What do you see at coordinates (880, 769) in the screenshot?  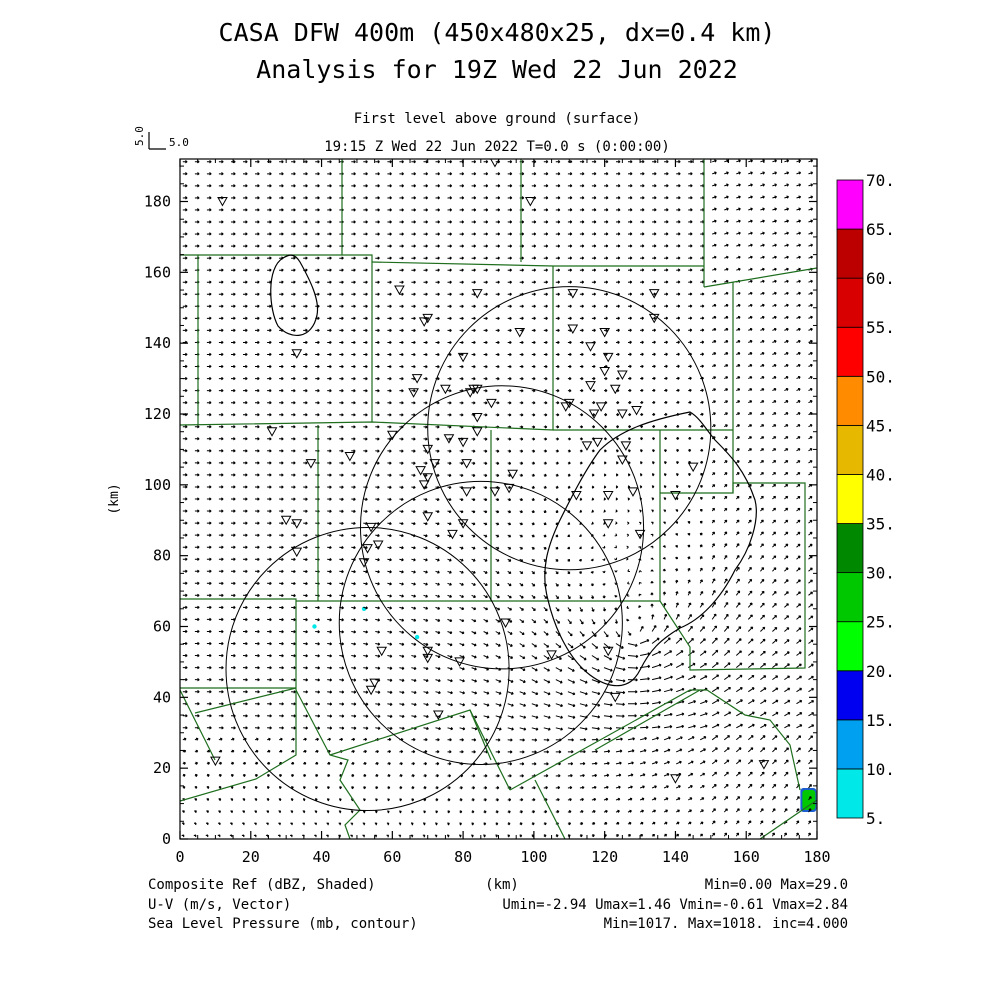 I see `colorbar-label: 10.` at bounding box center [880, 769].